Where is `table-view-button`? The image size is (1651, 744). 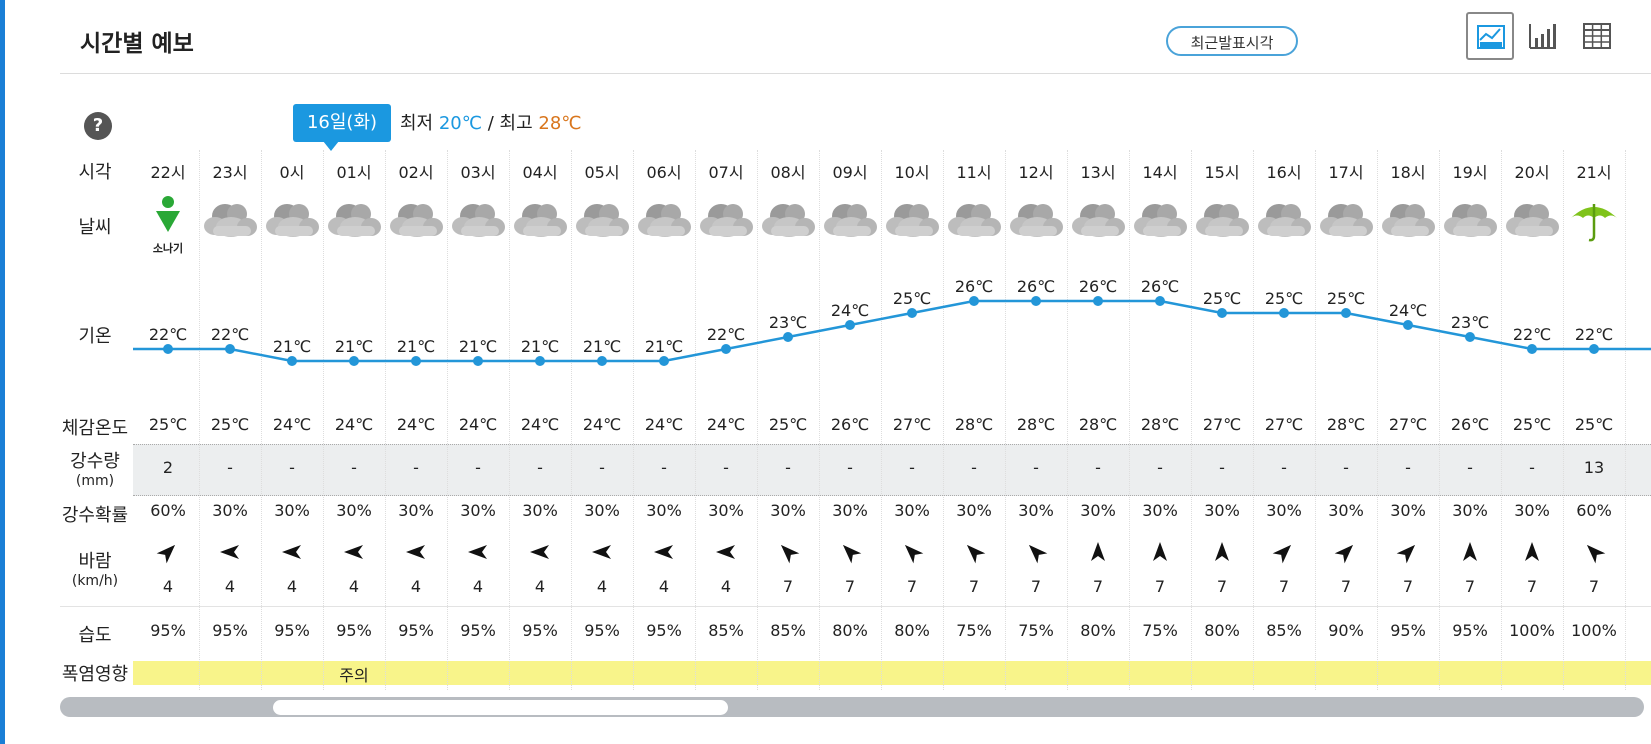 table-view-button is located at coordinates (1598, 36).